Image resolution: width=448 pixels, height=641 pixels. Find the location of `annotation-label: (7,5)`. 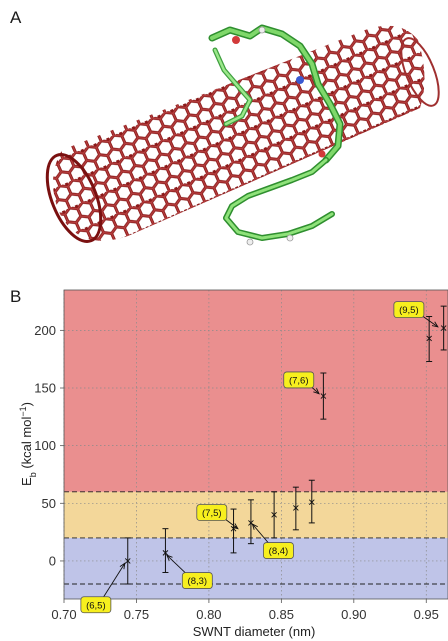

annotation-label: (7,5) is located at coordinates (212, 513).